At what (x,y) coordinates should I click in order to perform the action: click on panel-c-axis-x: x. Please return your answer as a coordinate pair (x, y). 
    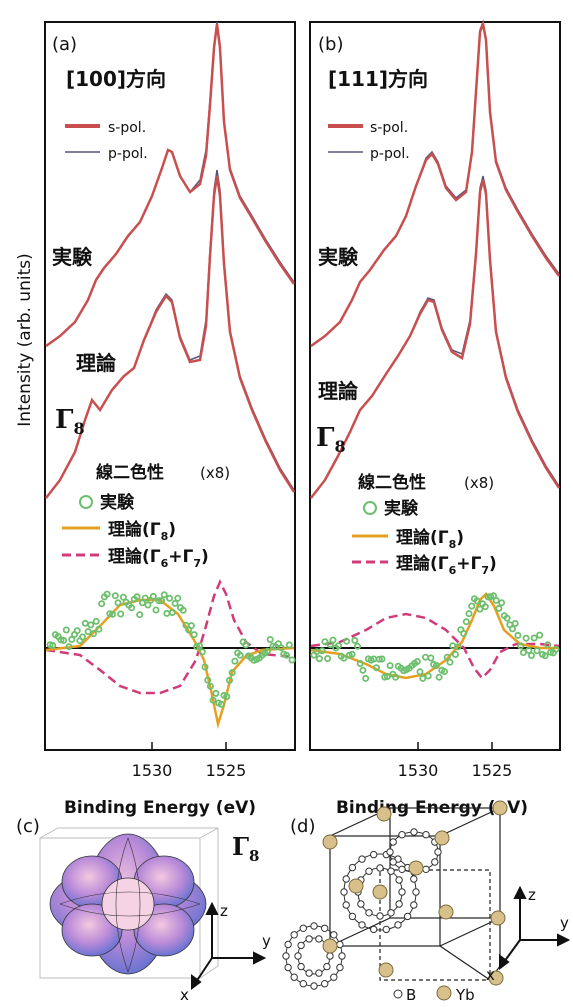
    Looking at the image, I should click on (184, 995).